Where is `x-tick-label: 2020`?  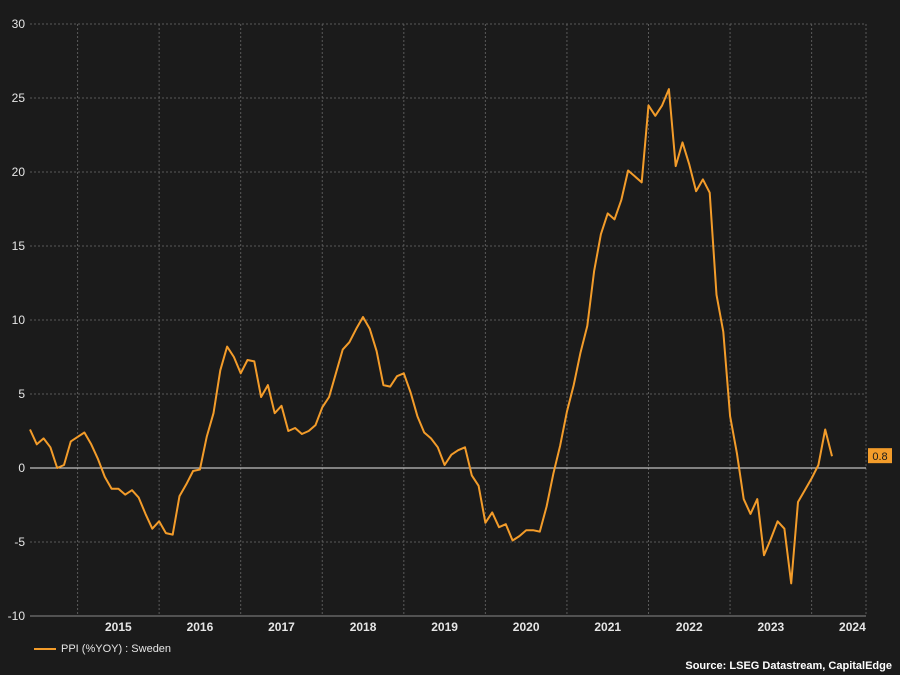
x-tick-label: 2020 is located at coordinates (526, 627).